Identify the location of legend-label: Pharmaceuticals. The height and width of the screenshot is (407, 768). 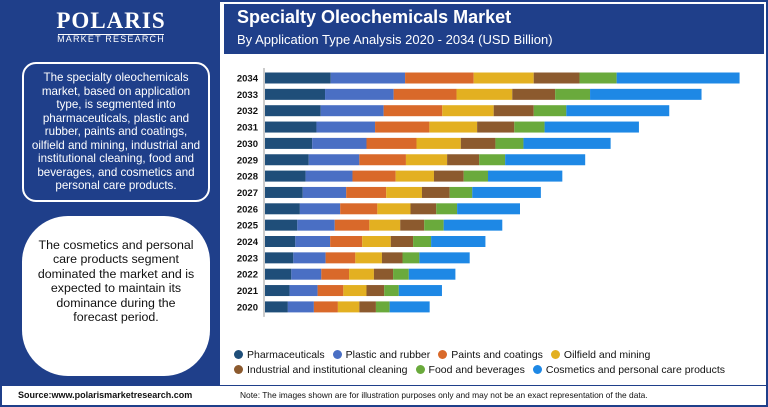
(286, 354).